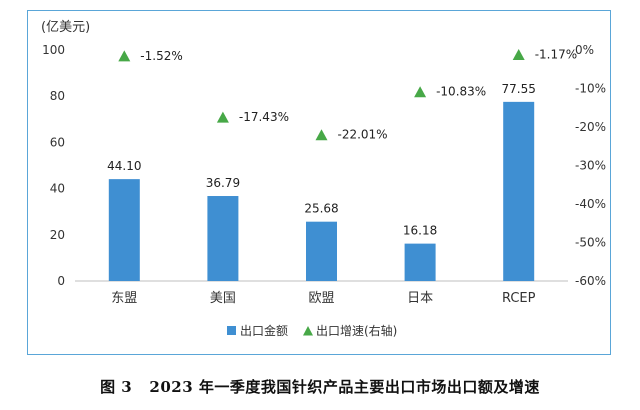 This screenshot has width=640, height=410. Describe the element at coordinates (590, 89) in the screenshot. I see `y2-tick-label: -10%` at that location.